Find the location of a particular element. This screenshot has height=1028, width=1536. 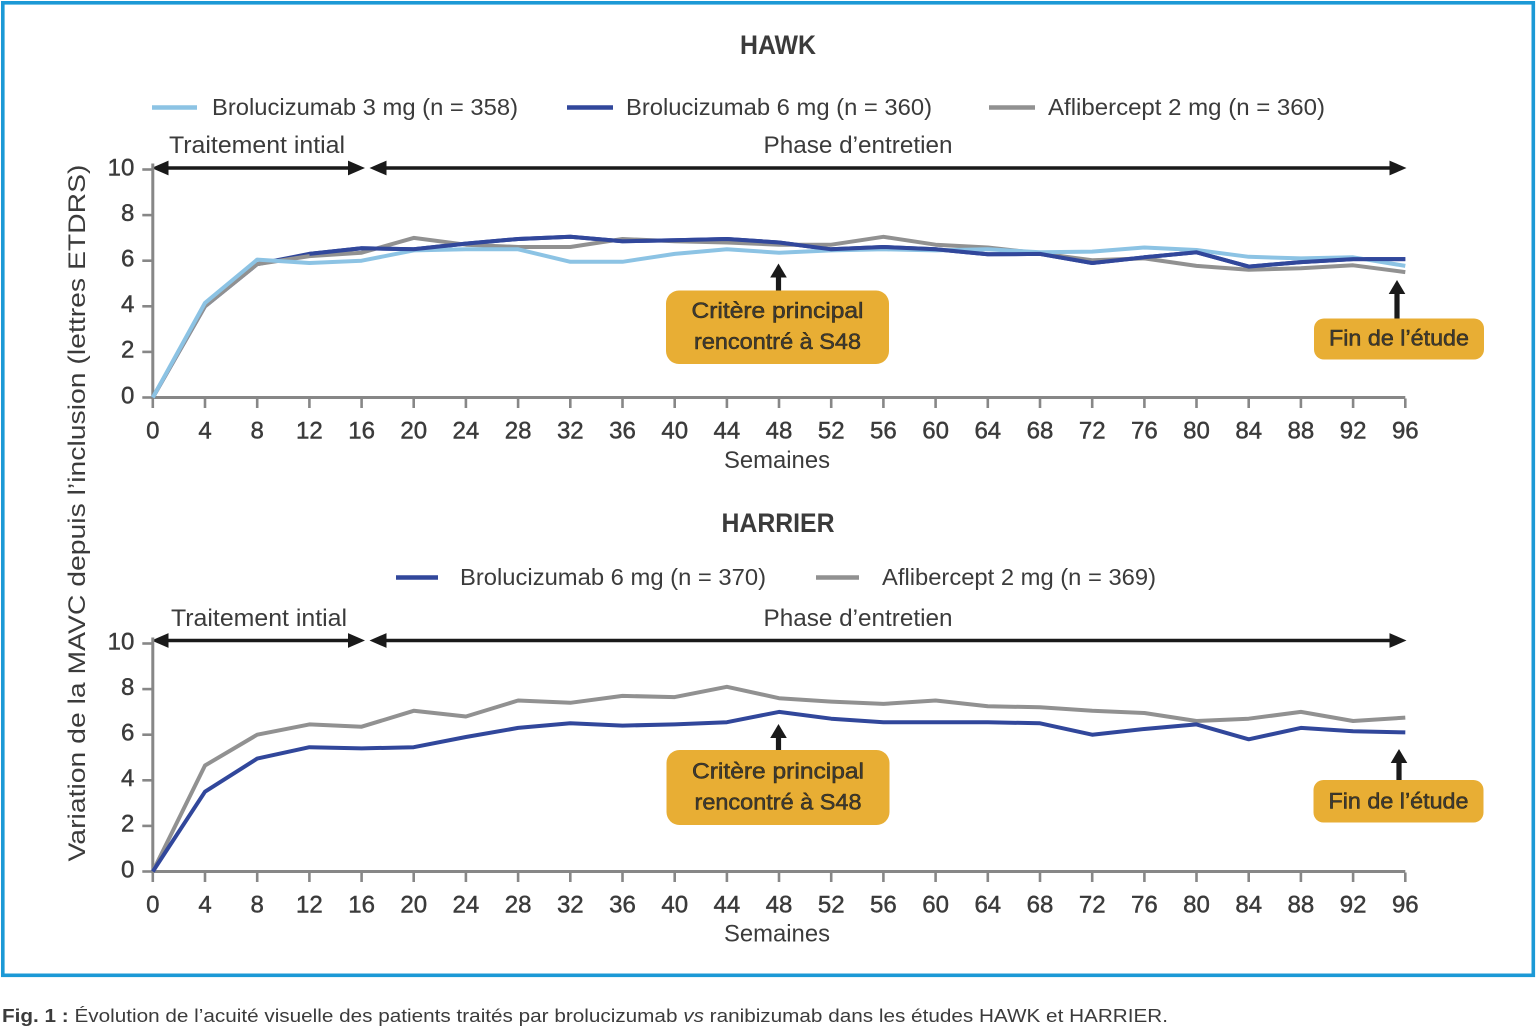

svg-text: Brolucizumab 3 mg (n = 358) is located at coordinates (365, 107).